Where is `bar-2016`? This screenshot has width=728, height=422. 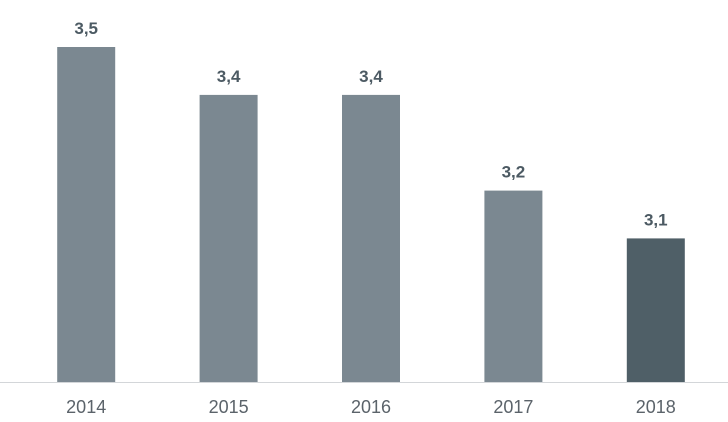
bar-2016 is located at coordinates (371, 238).